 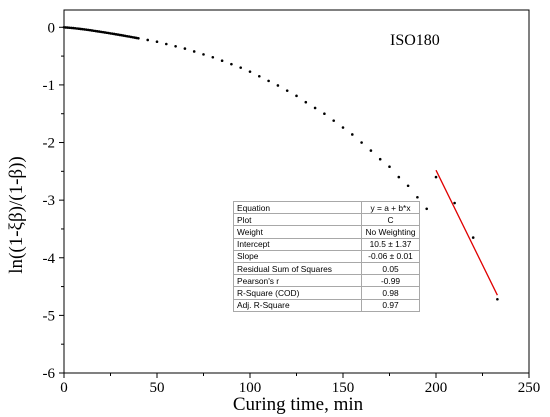 I want to click on fit-param-label: Slope, so click(x=297, y=256).